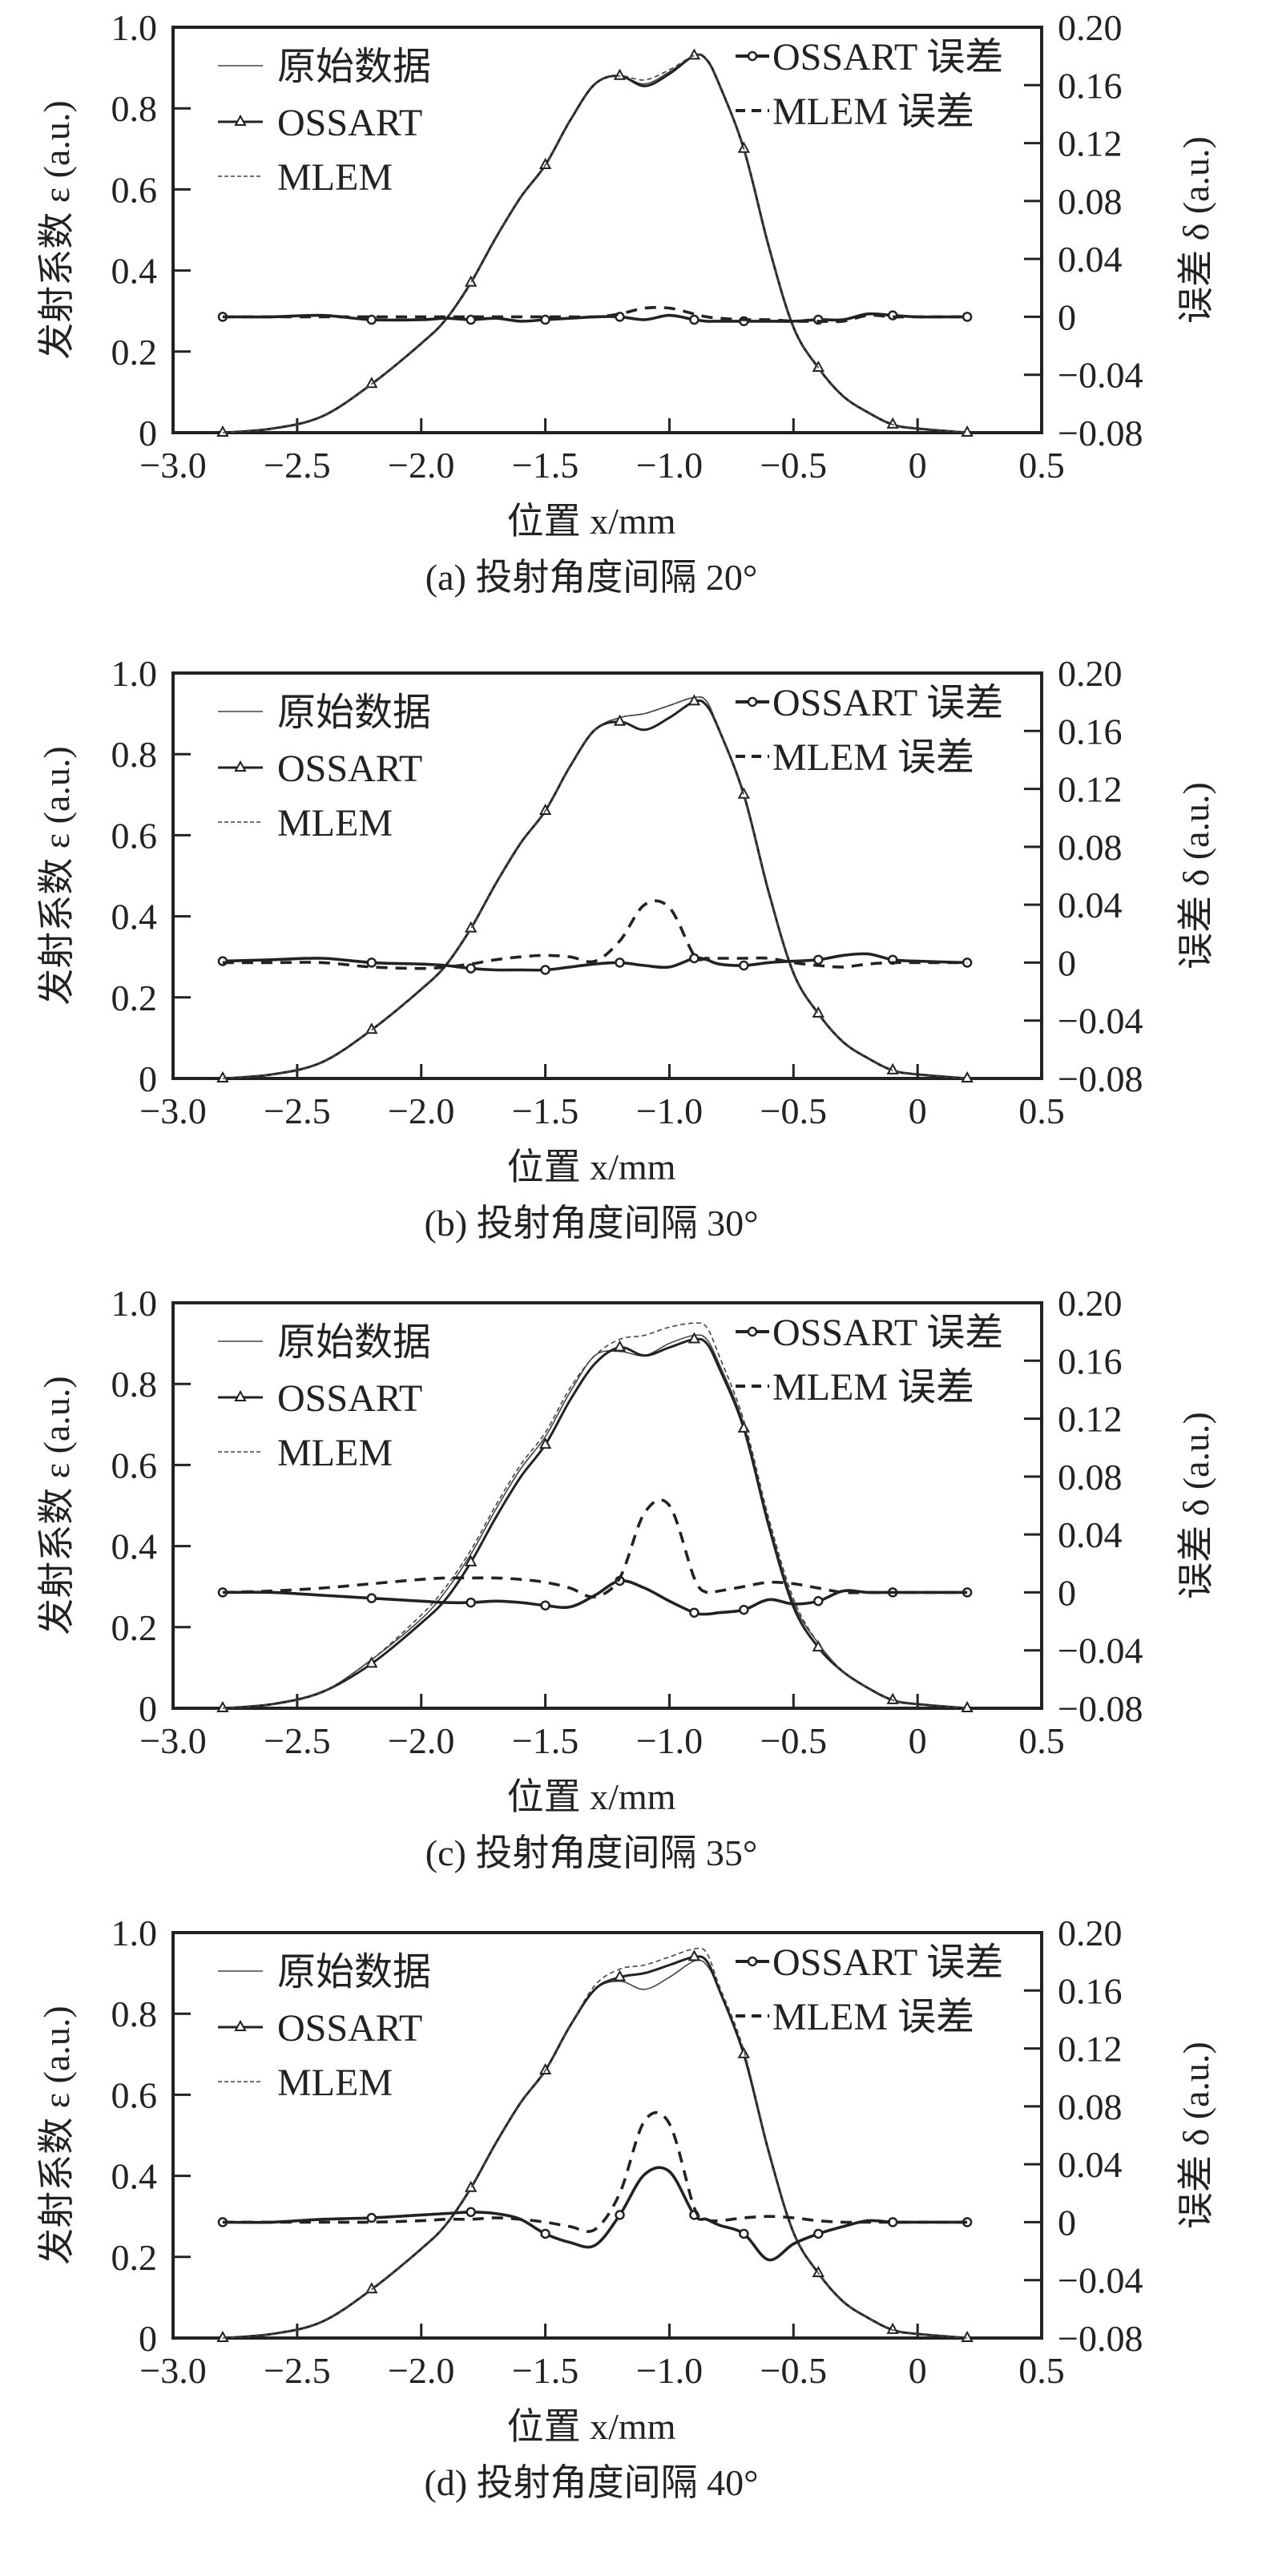 The width and height of the screenshot is (1262, 2576). I want to click on y-tick-label: 1.0, so click(134, 673).